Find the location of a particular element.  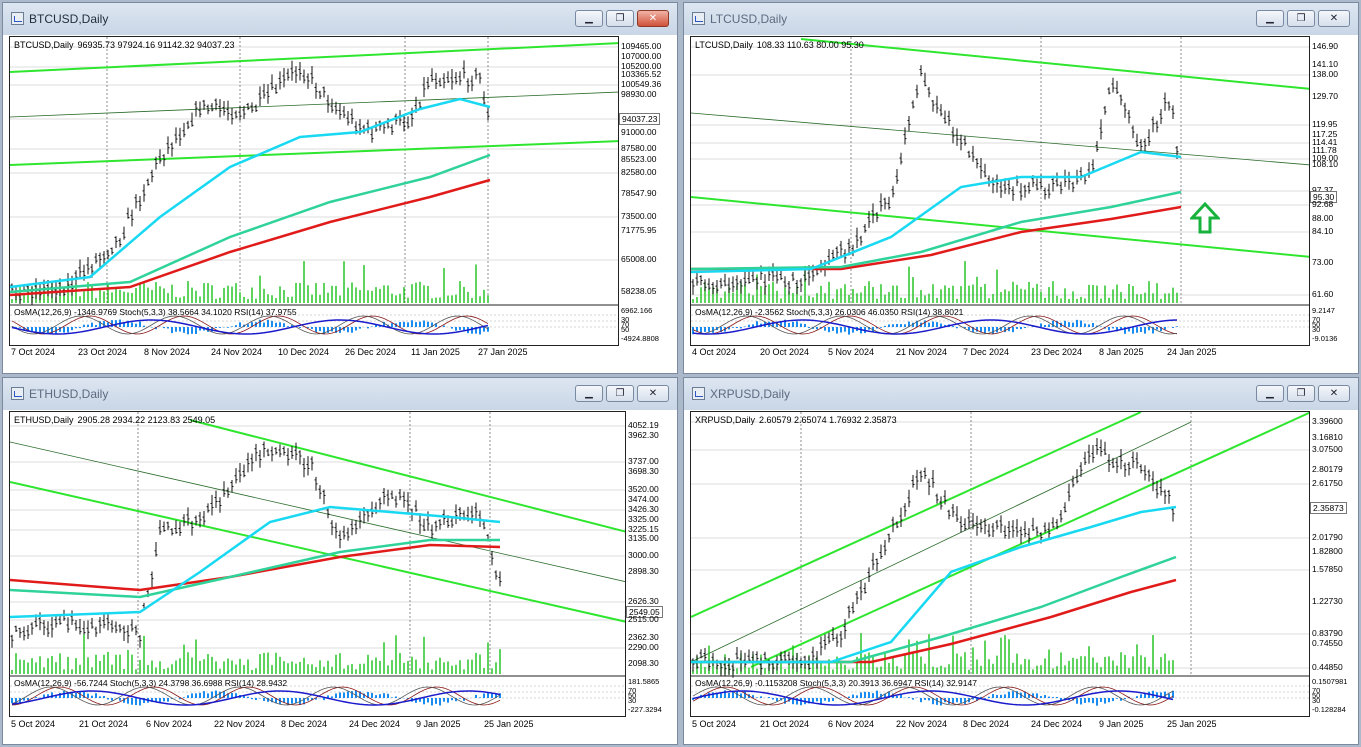

price-label: 88.00 is located at coordinates (1323, 218).